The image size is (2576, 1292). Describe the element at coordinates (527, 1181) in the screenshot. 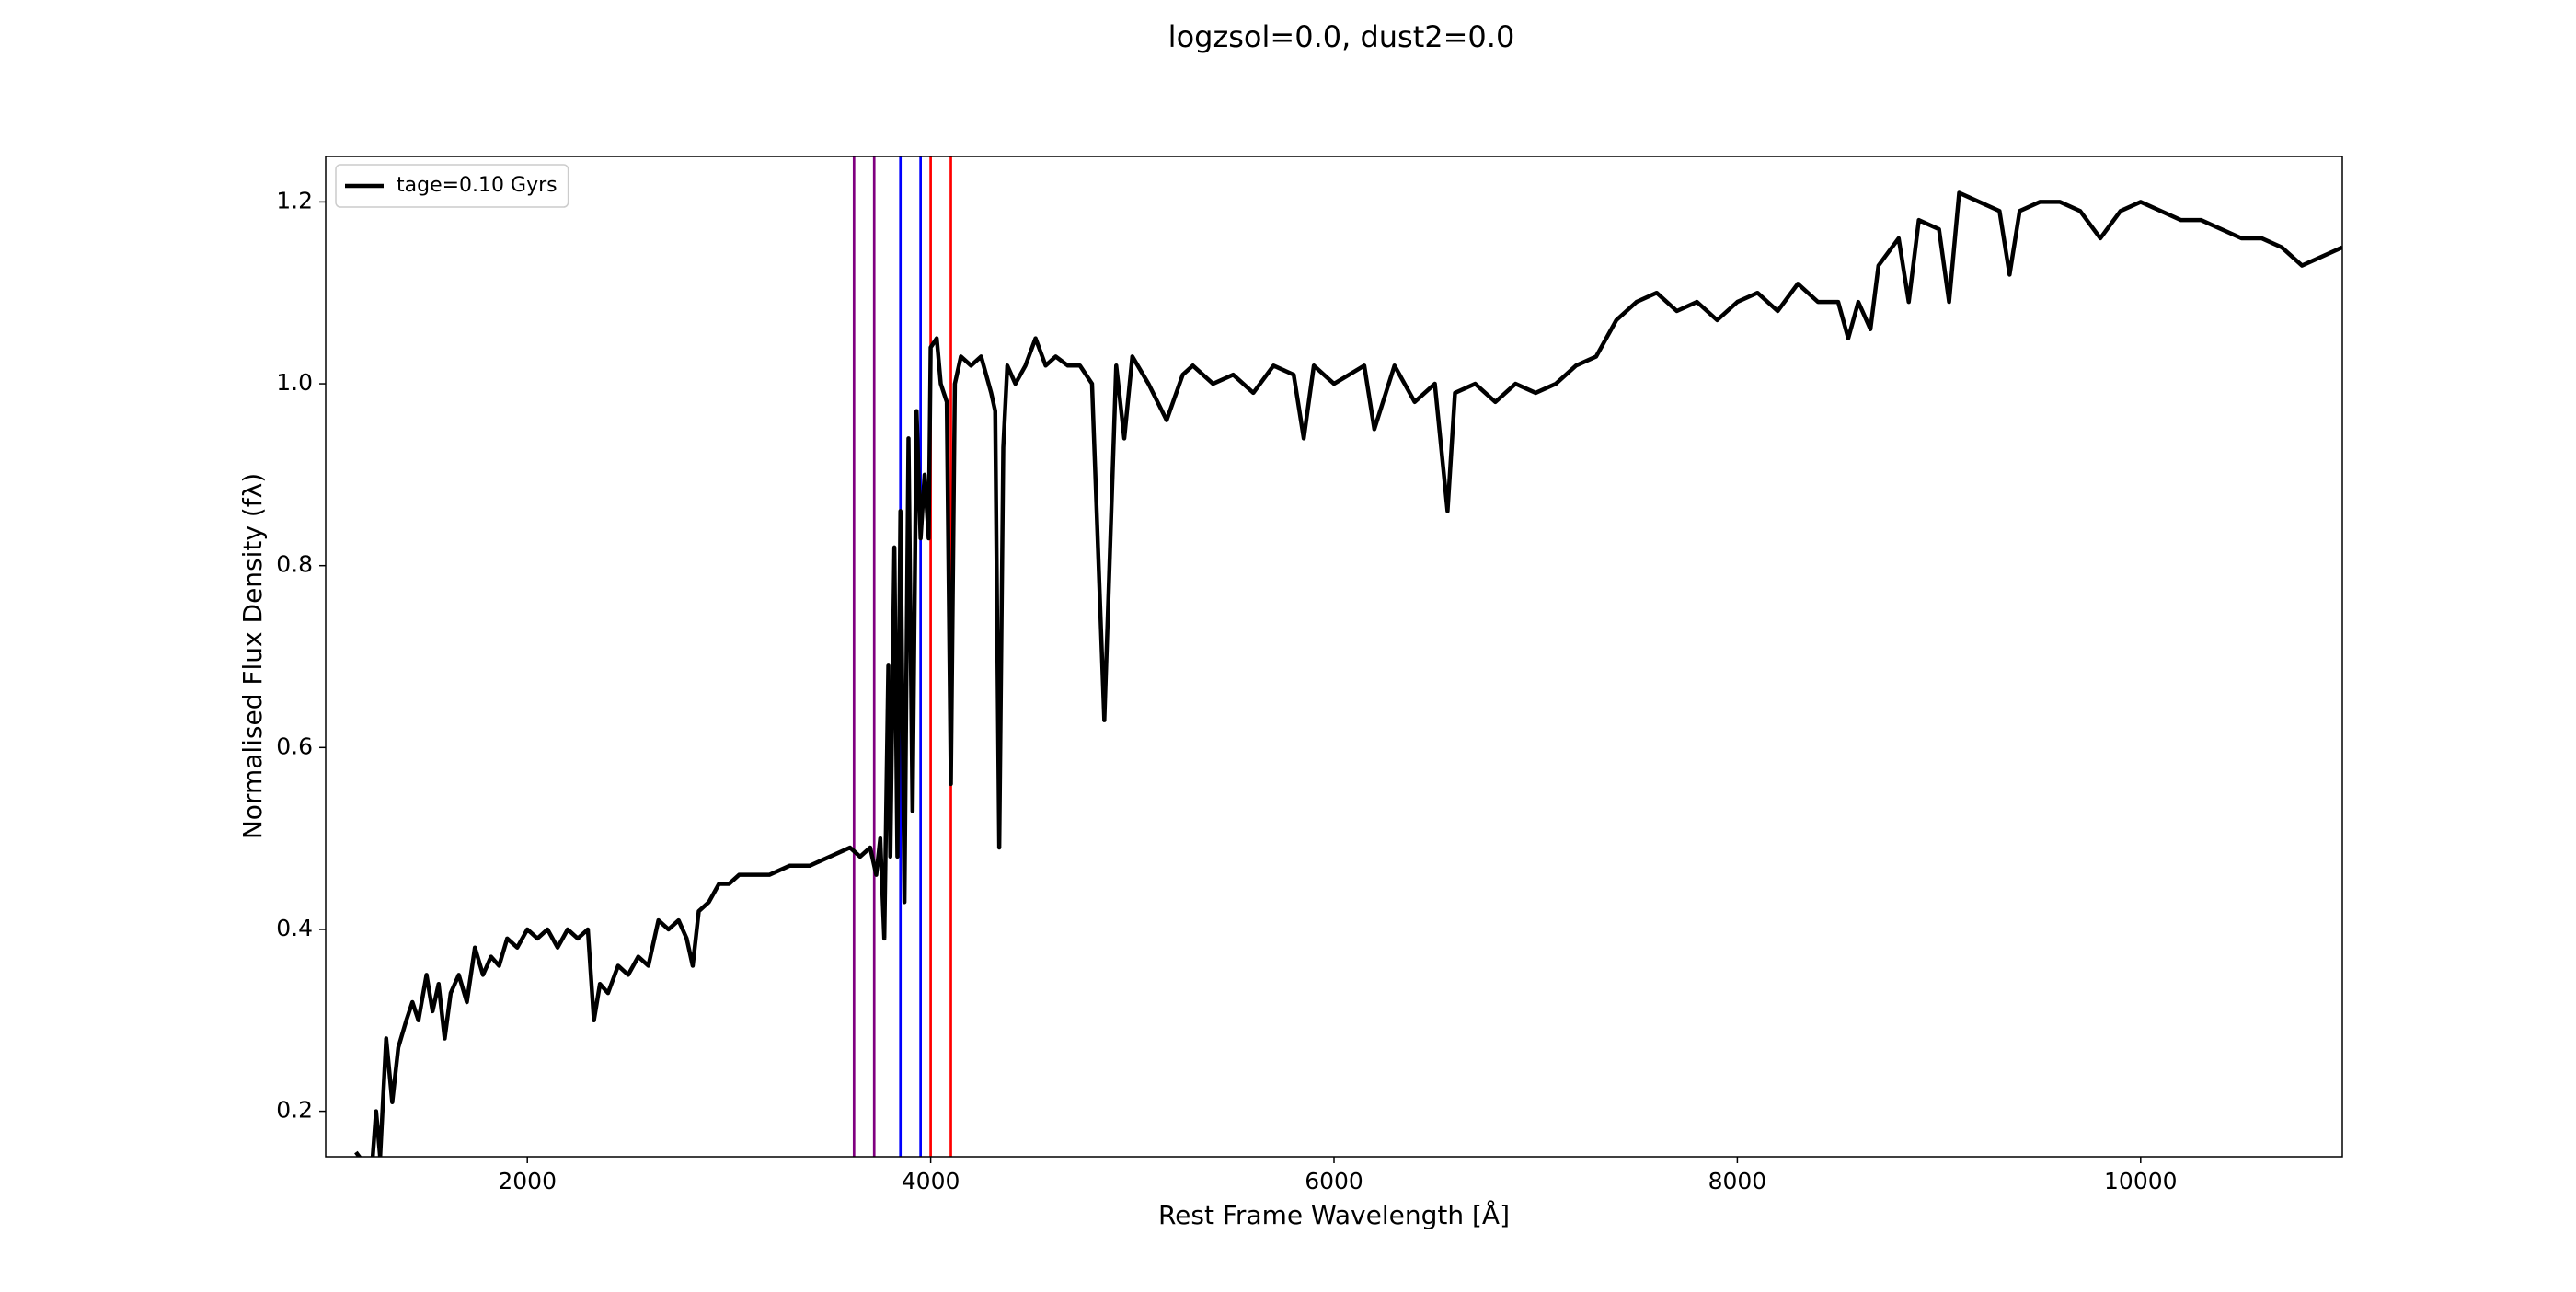

I see `x-tick-label: 2000` at that location.